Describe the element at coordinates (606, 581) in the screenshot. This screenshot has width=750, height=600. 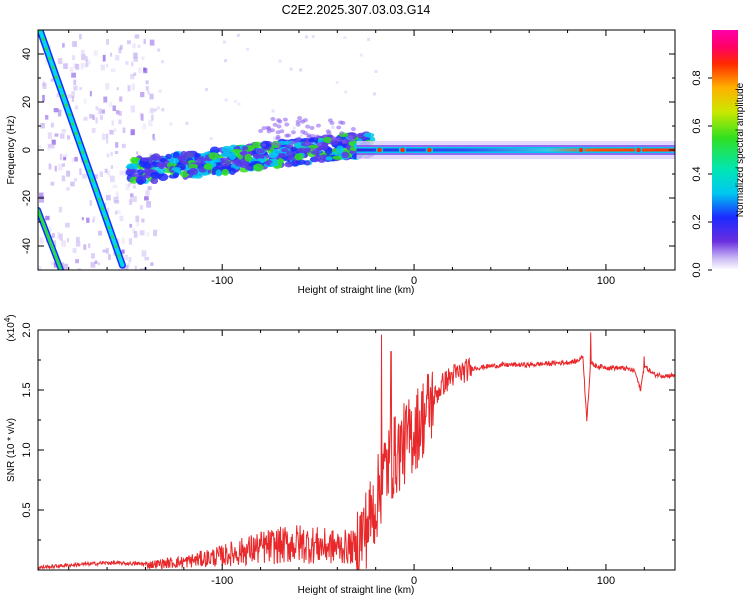
I see `snr-x-tick-label: 100` at that location.